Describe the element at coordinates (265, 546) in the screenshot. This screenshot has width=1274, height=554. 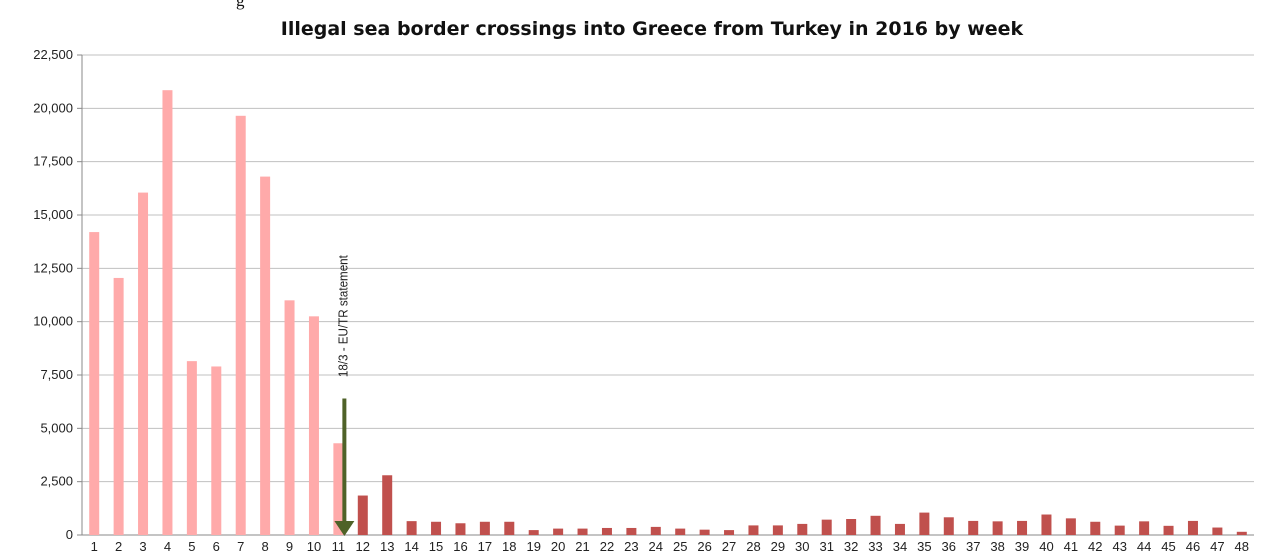
I see `x-tick-label: 8` at that location.